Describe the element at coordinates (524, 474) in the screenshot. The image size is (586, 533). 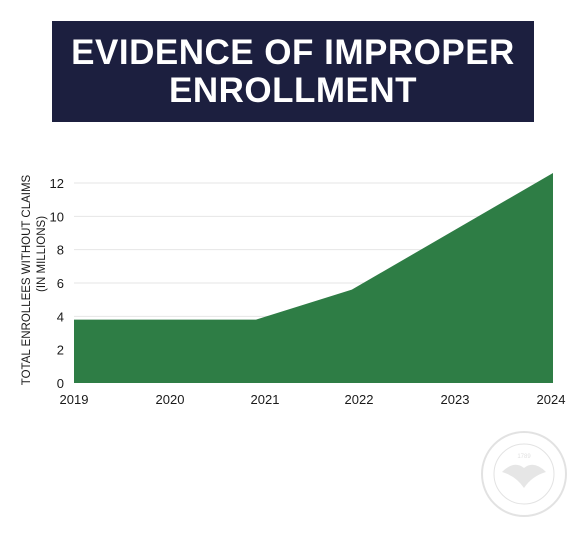
I see `house-seal-watermark: 1789` at that location.